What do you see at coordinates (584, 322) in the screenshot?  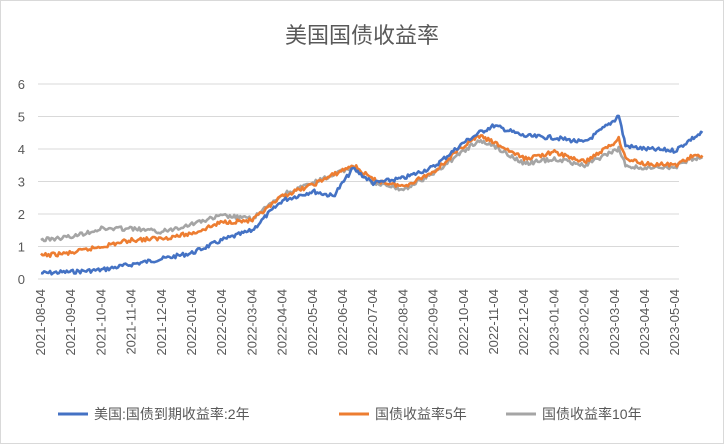 I see `x-tick-label: 2023-02-04` at bounding box center [584, 322].